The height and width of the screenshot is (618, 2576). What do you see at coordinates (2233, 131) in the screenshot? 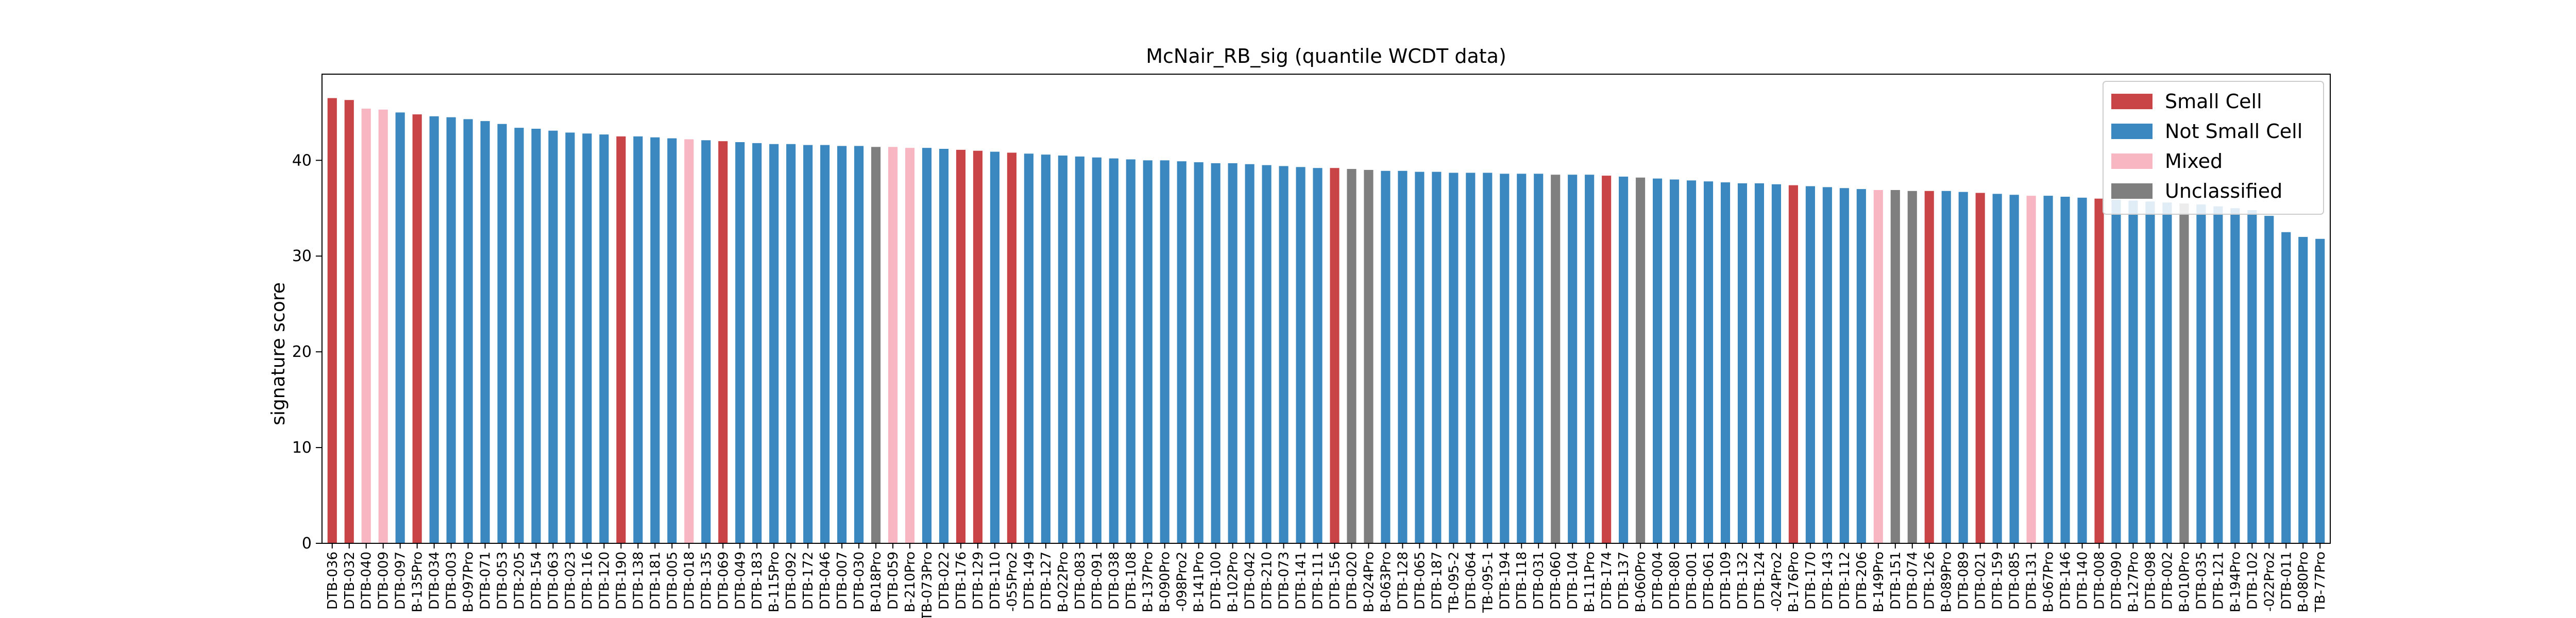
I see `legend-label: Not Small Cell` at bounding box center [2233, 131].